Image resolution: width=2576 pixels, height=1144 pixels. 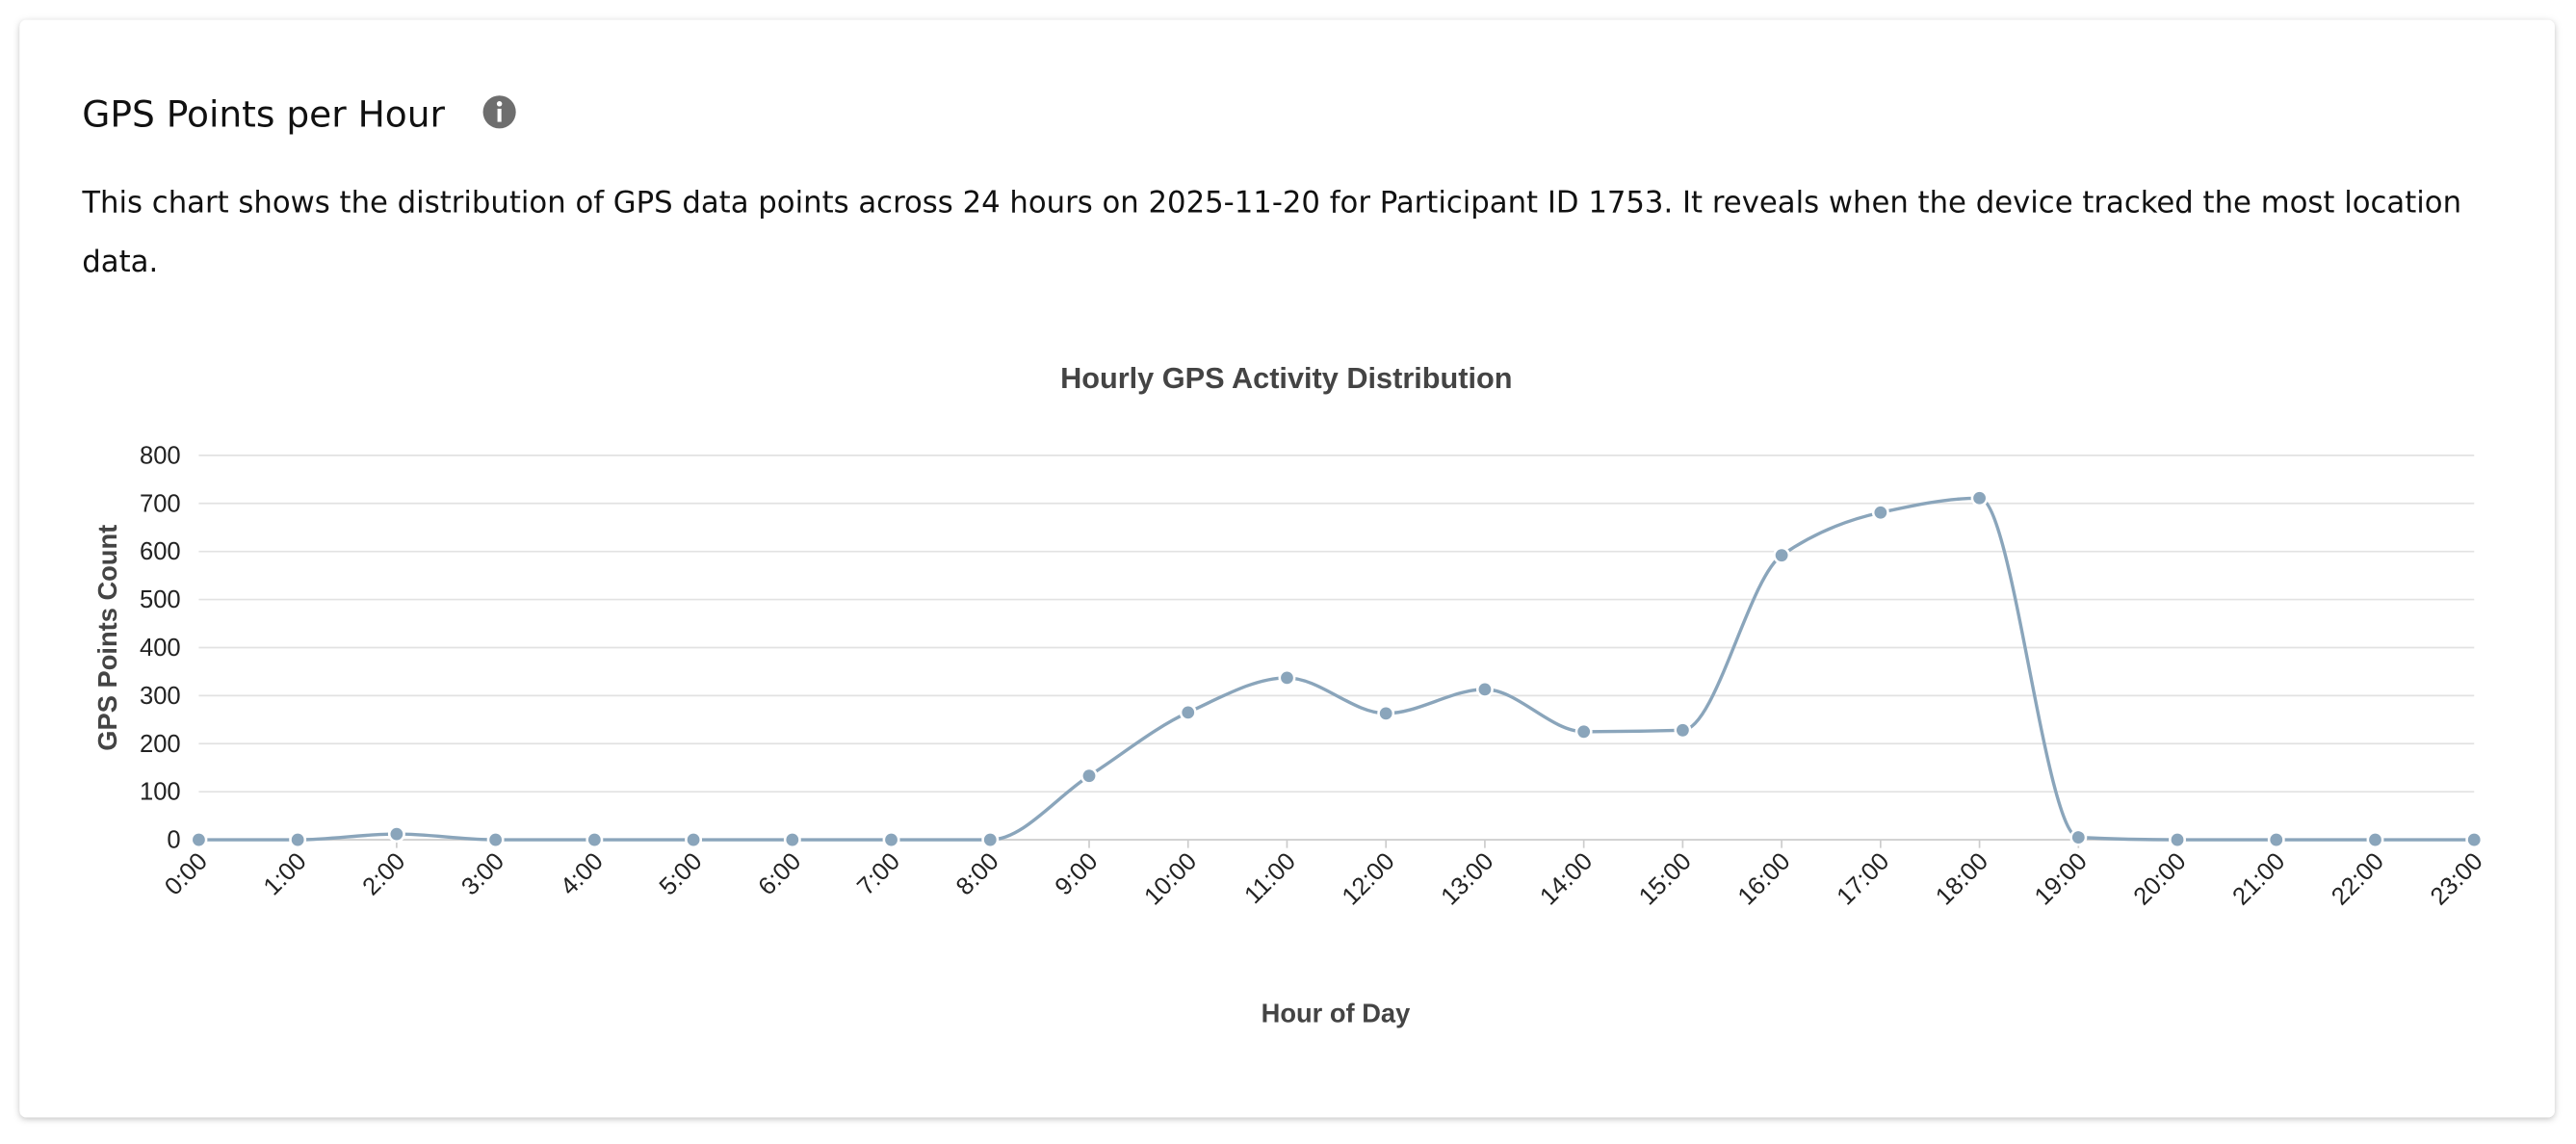 I want to click on y-axis-label: GPS Points Count, so click(x=107, y=638).